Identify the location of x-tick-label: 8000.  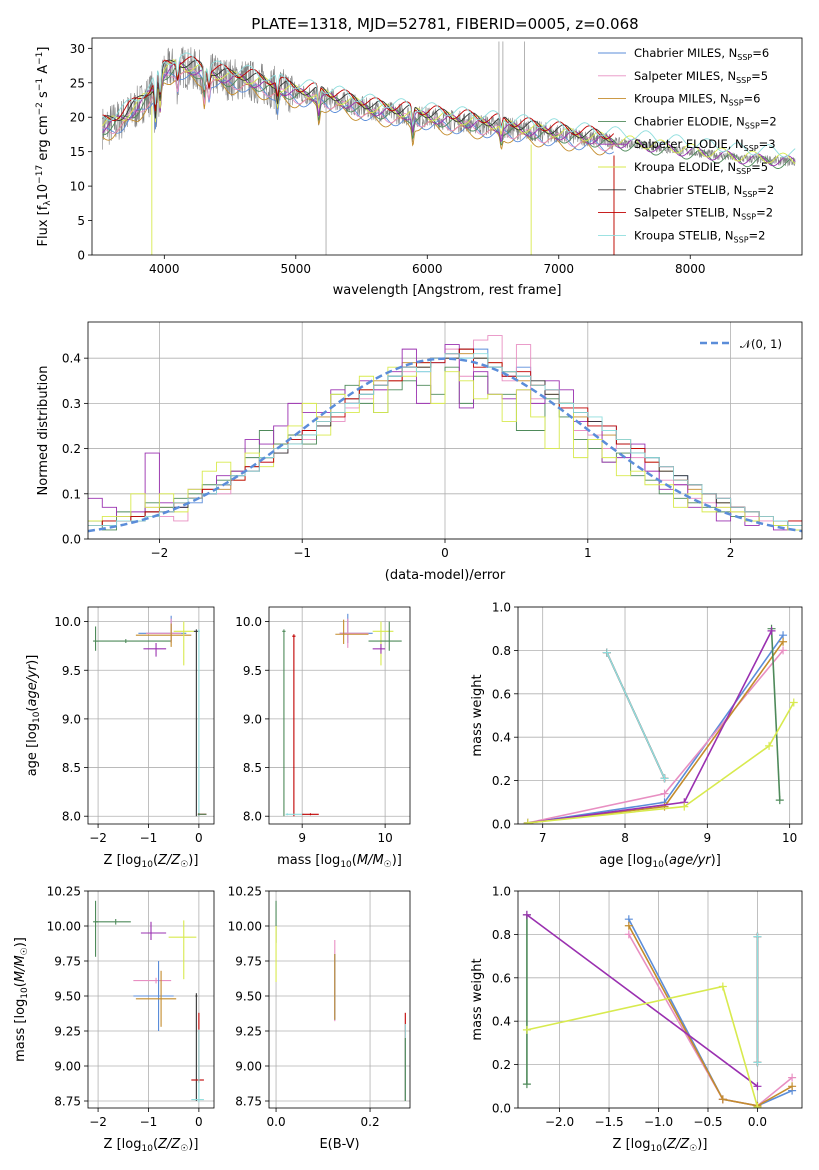
(690, 269).